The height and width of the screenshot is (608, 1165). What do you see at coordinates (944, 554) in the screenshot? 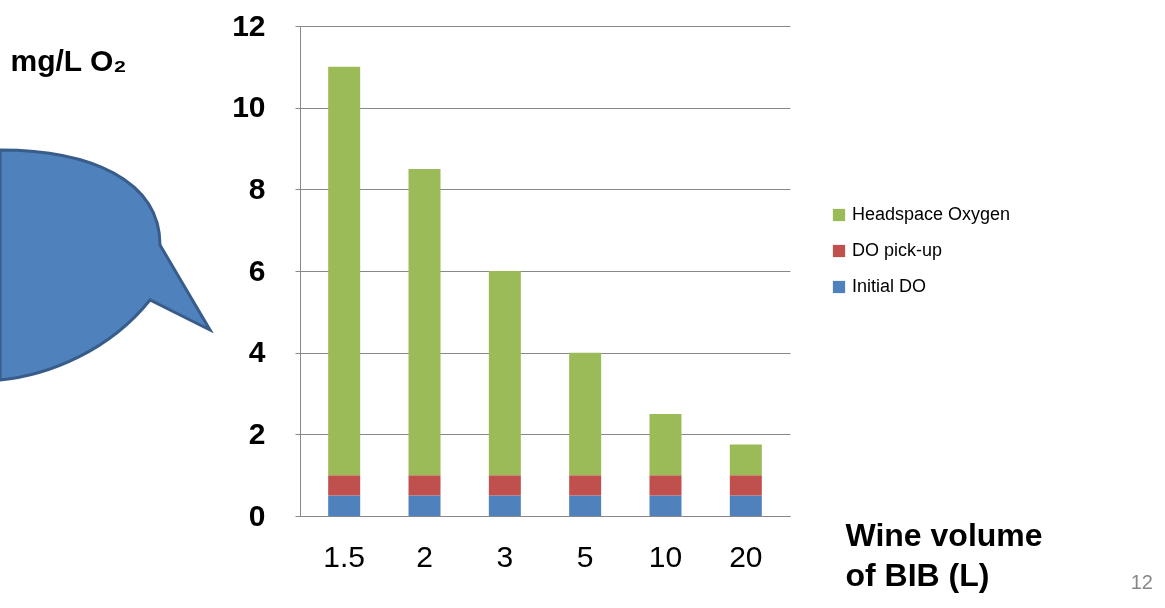
I see `x-axis-title: Wine volume of BIB (L)` at bounding box center [944, 554].